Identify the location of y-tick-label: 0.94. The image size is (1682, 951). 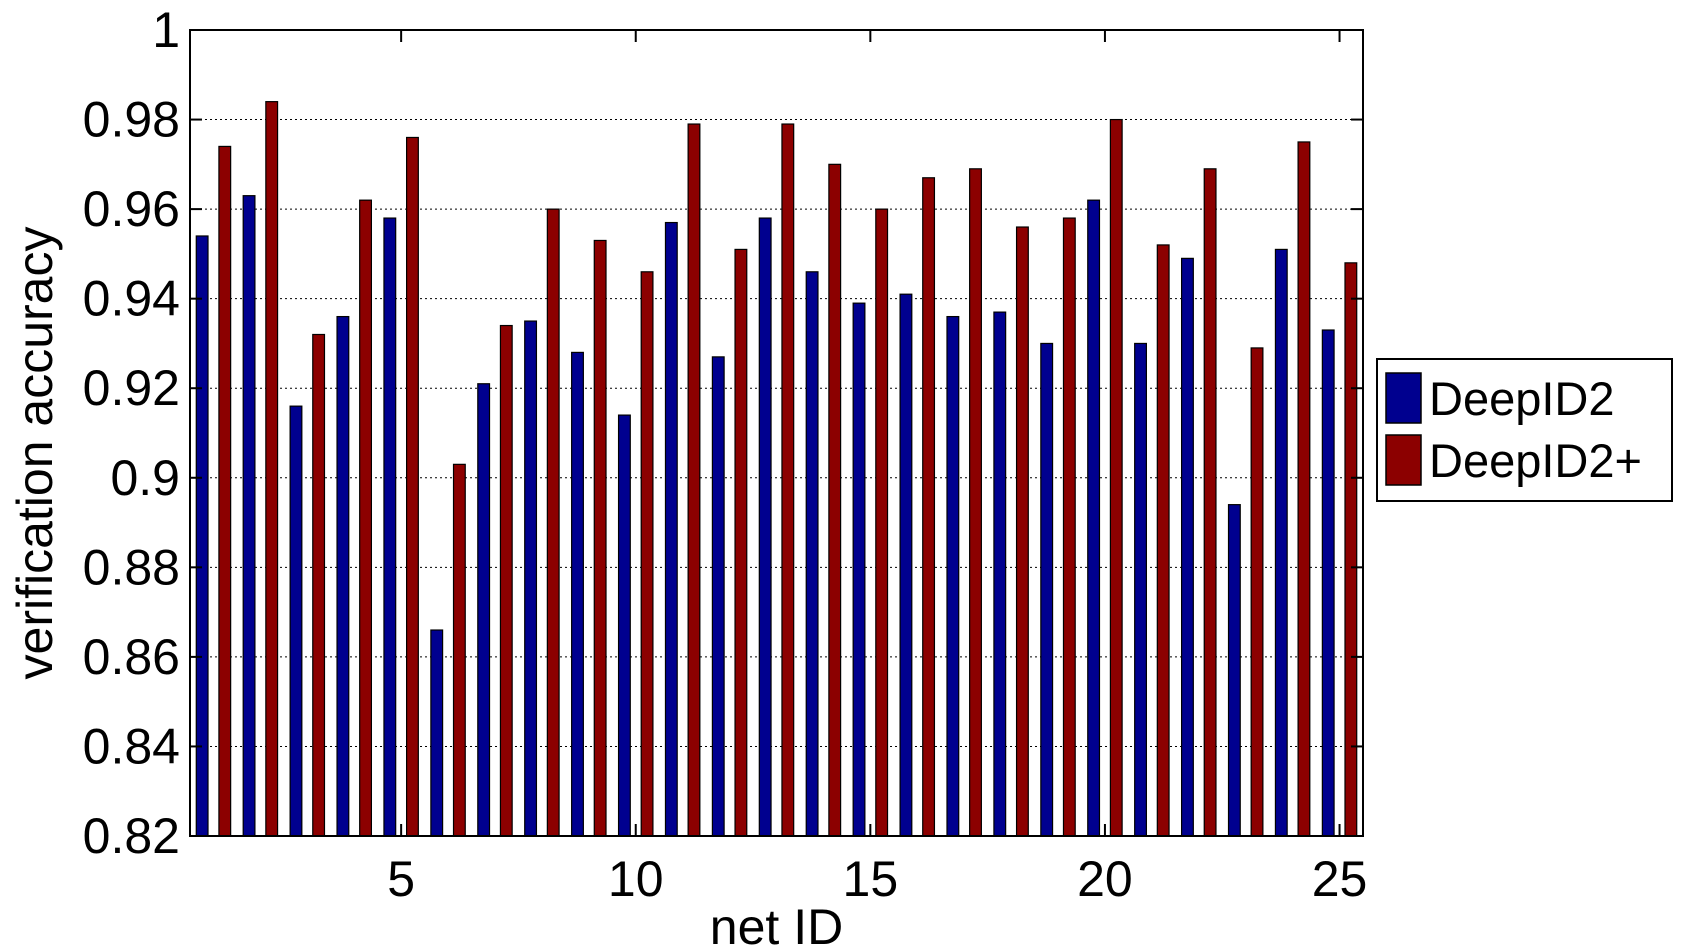
(131, 299).